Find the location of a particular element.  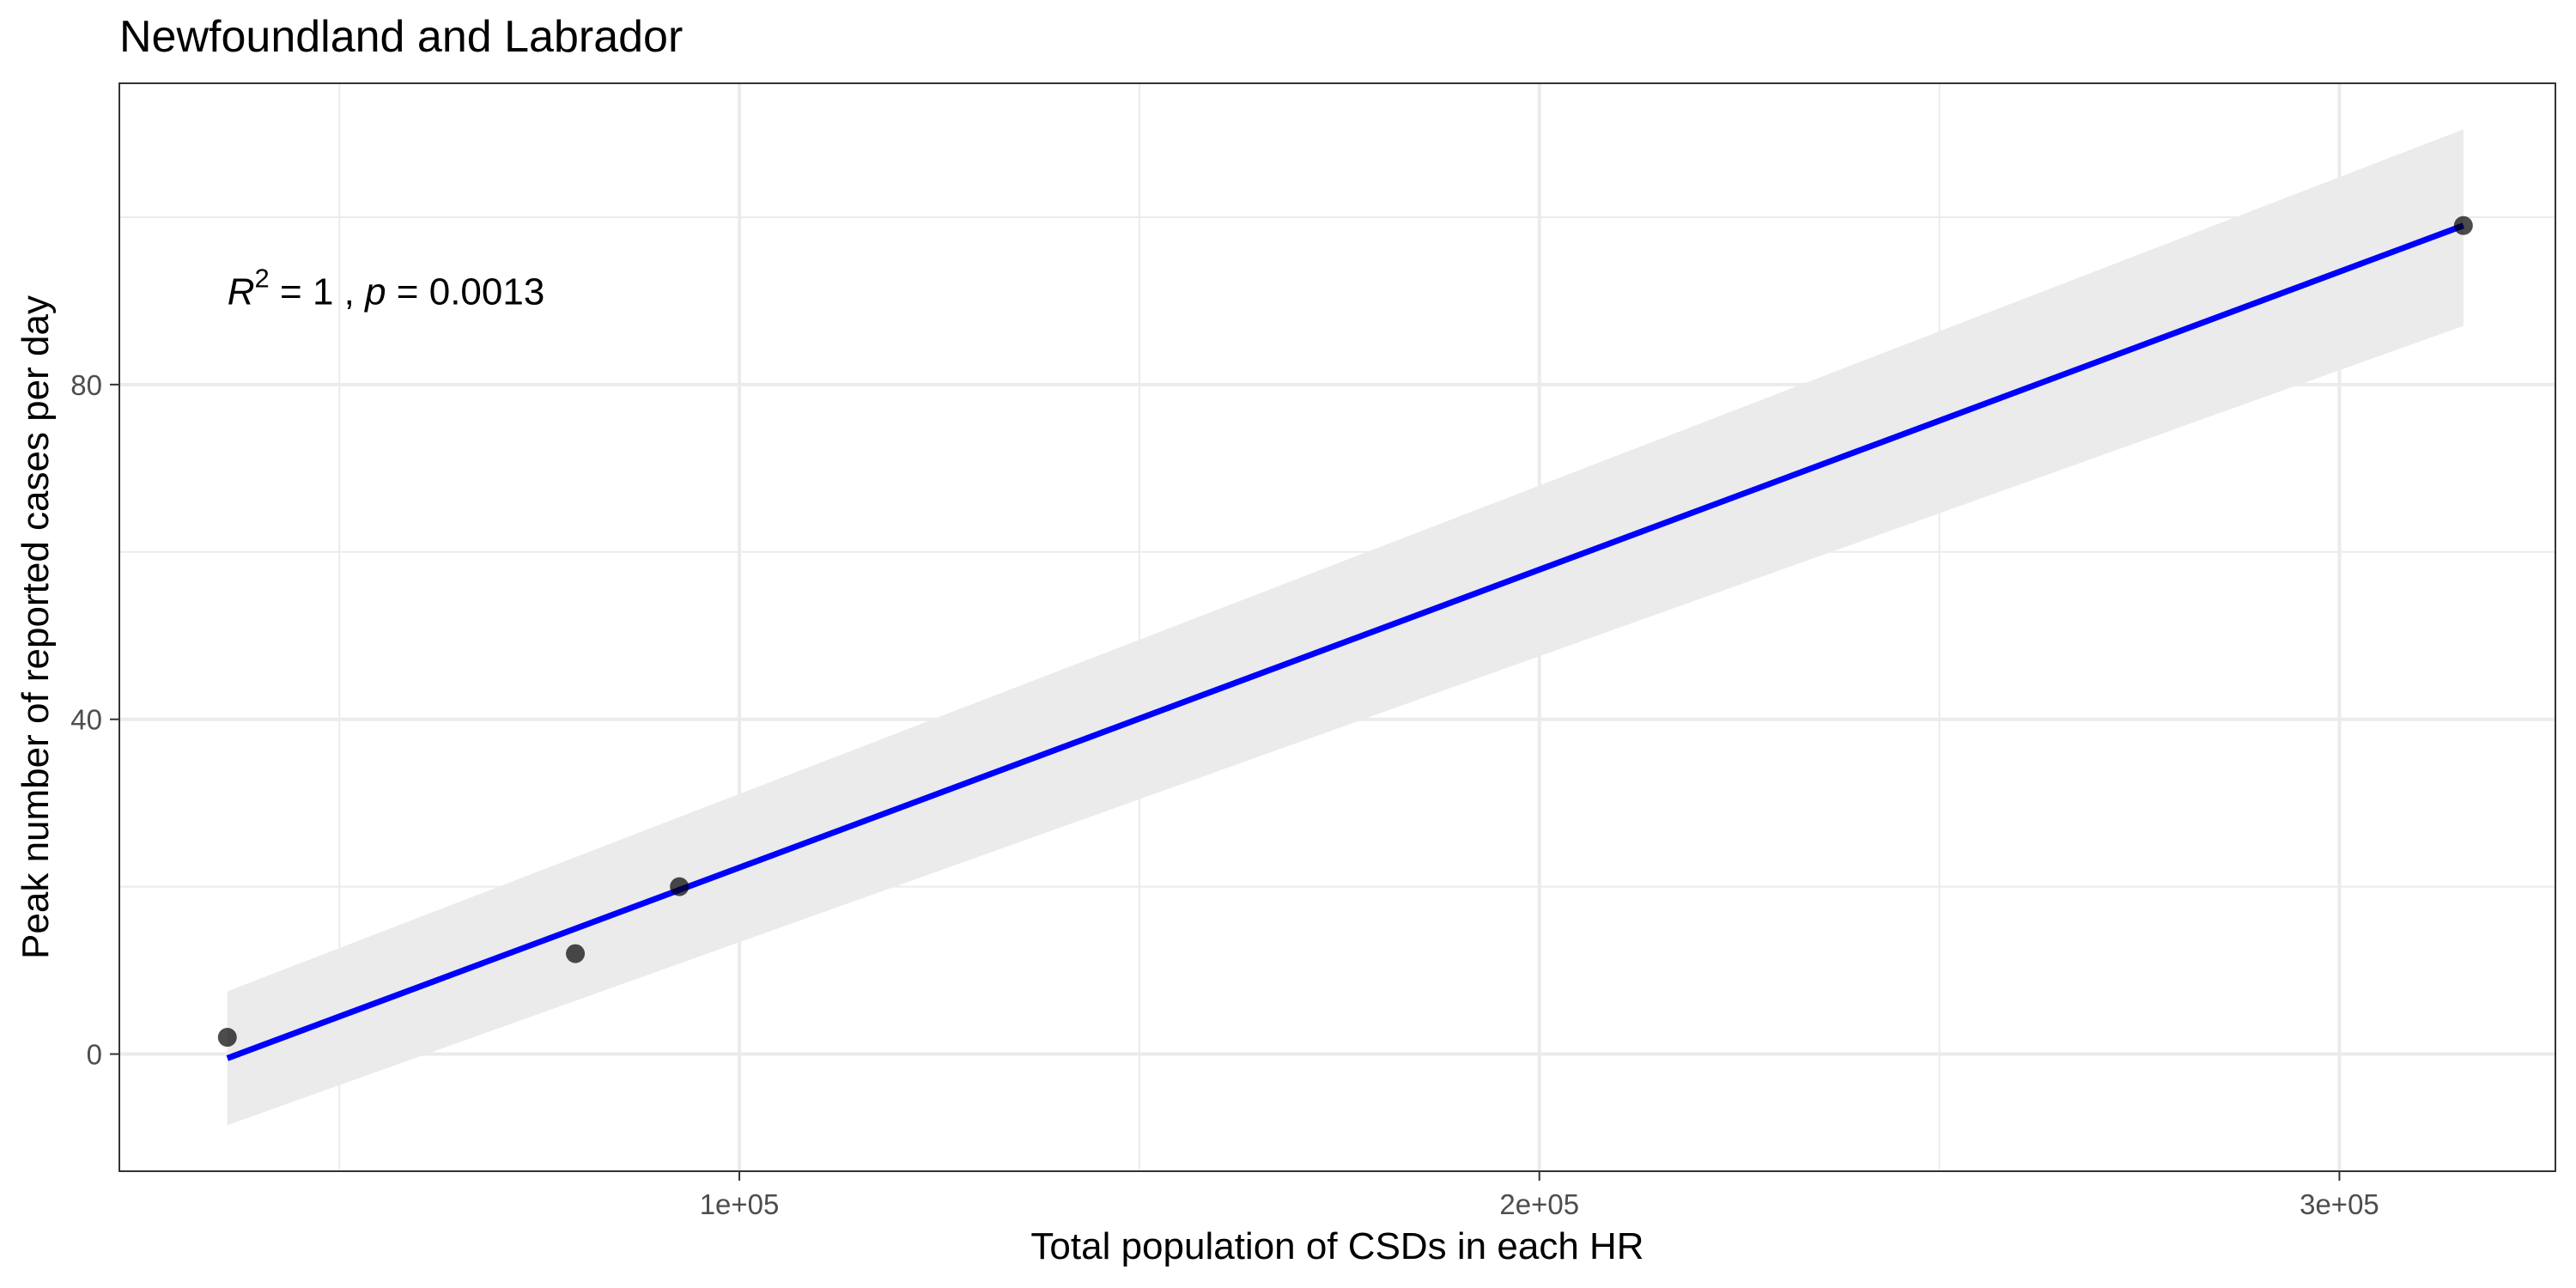

y-tick-label: 40 is located at coordinates (86, 720).